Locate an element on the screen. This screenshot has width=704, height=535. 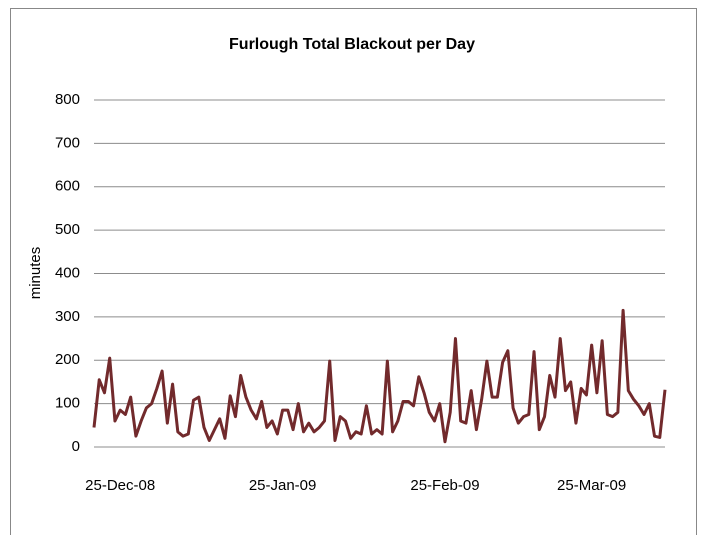
y-tick-label: 200 is located at coordinates (67, 359).